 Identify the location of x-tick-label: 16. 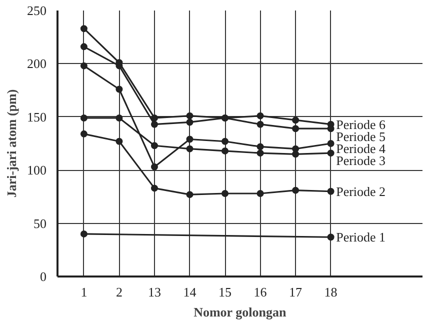
(261, 292).